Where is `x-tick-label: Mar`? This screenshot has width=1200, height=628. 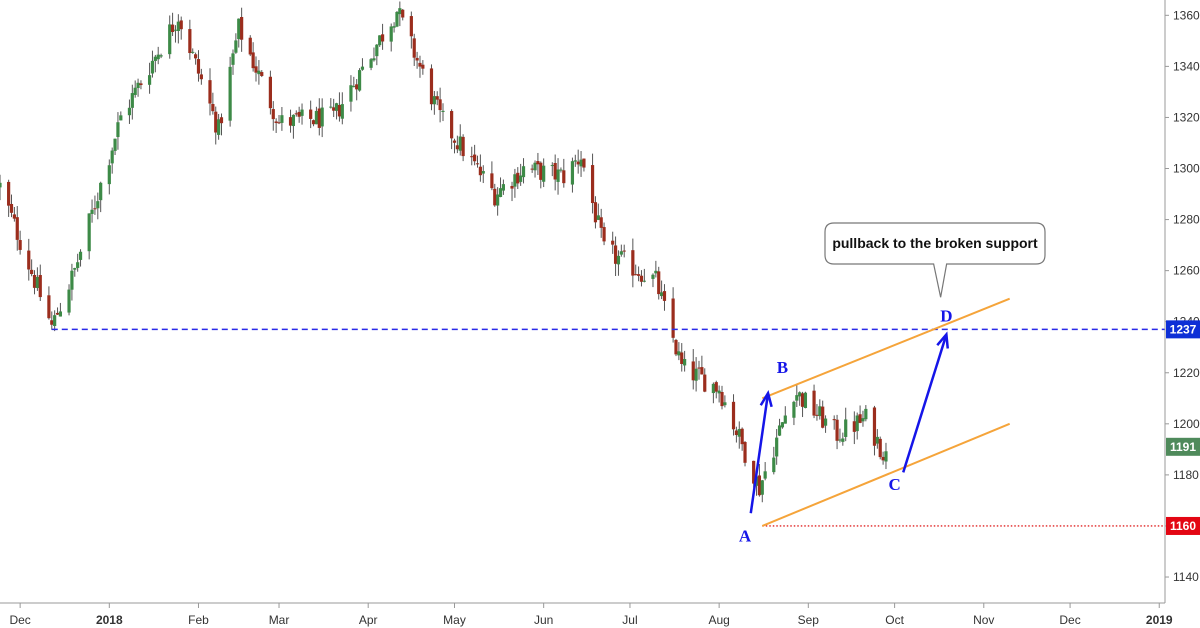 x-tick-label: Mar is located at coordinates (279, 620).